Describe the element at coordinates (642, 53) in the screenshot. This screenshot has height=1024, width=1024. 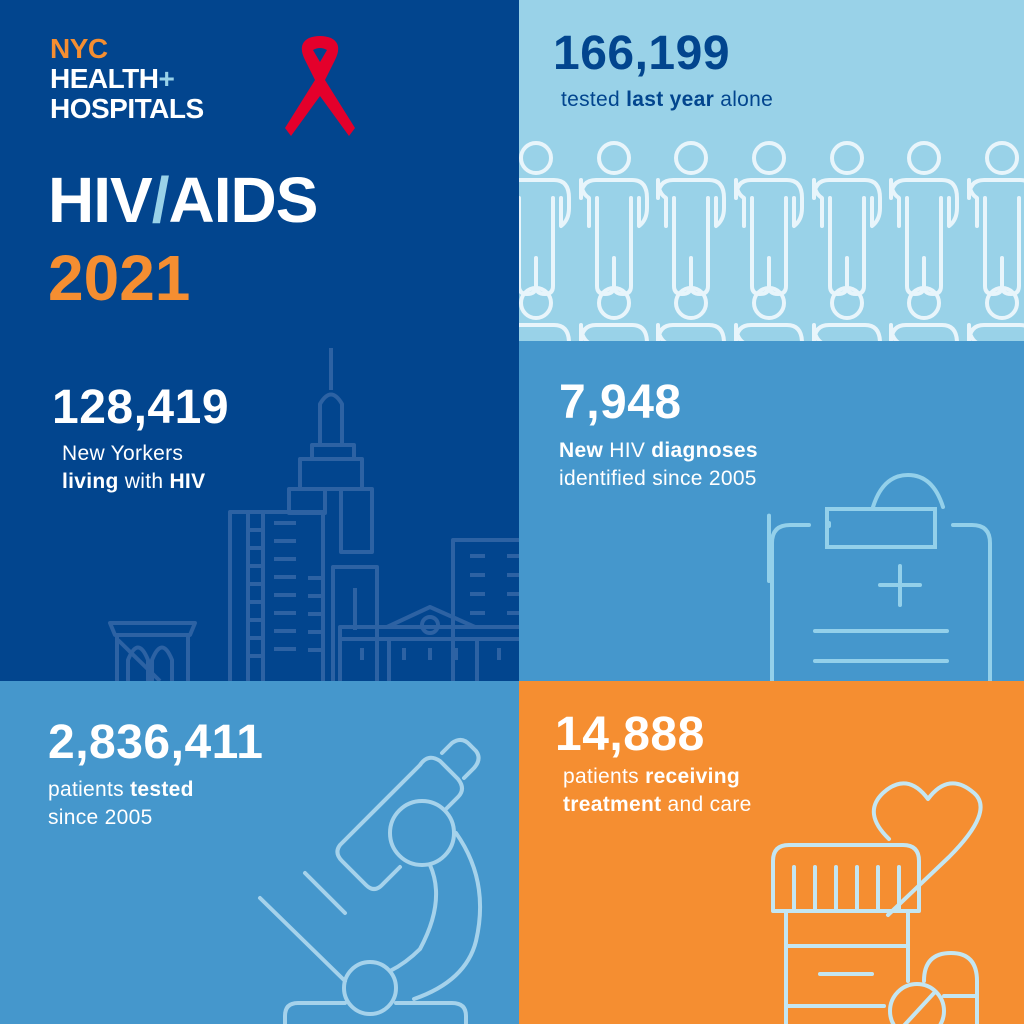
I see `stat-tested-year-value: 166,199` at that location.